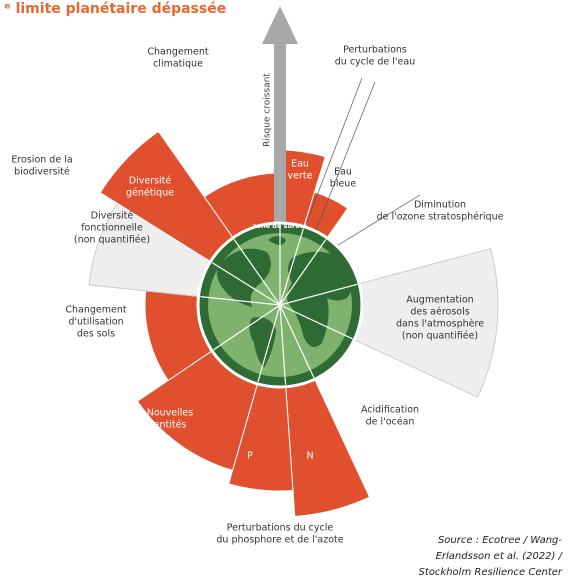 The width and height of the screenshot is (569, 577). What do you see at coordinates (280, 140) in the screenshot?
I see `arrow-shaft` at bounding box center [280, 140].